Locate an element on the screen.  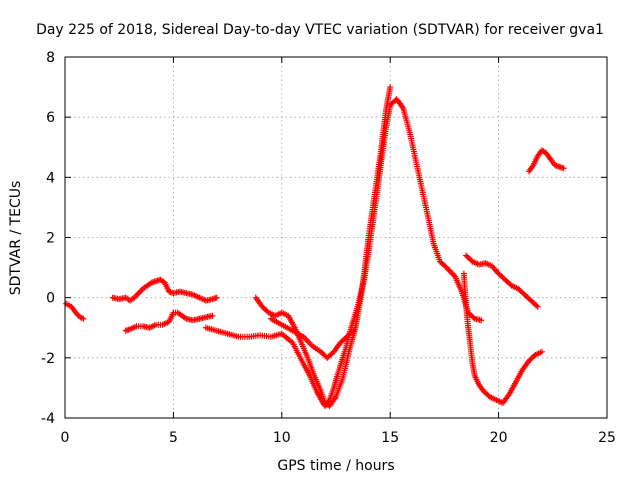
y-tick-label: 2 is located at coordinates (50, 239).